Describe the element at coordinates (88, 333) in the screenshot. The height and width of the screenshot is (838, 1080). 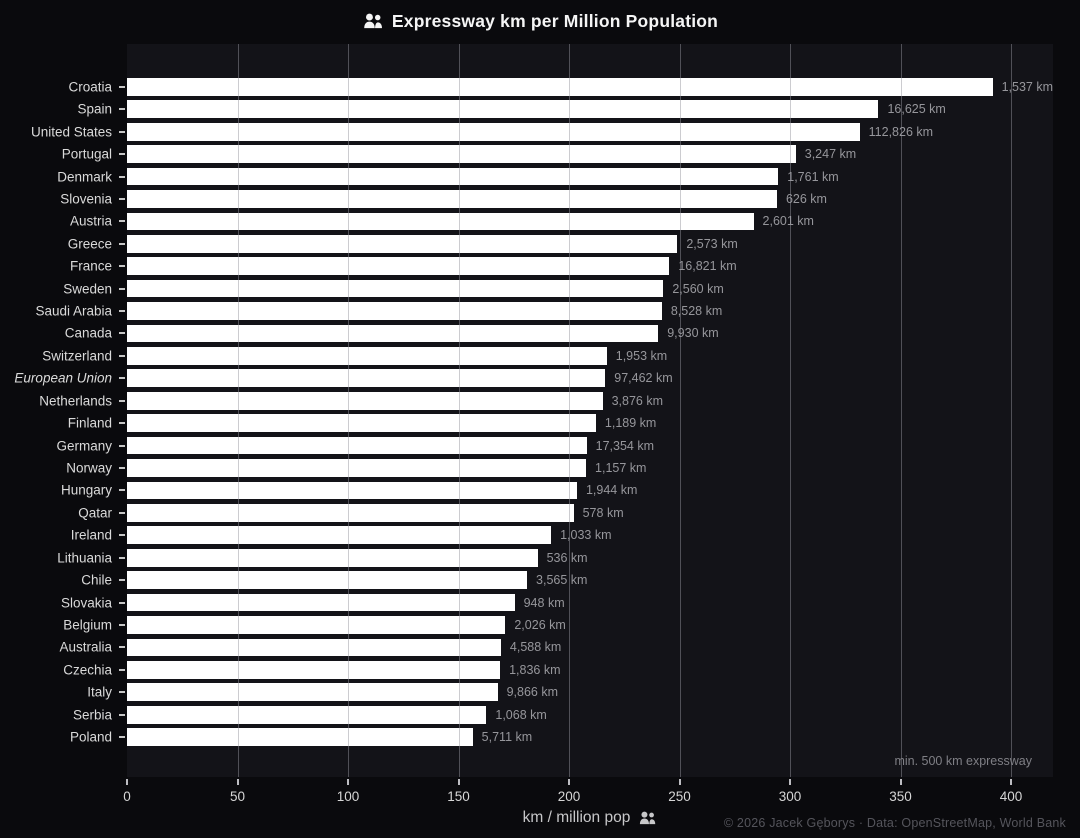
I see `category-label: Canada` at that location.